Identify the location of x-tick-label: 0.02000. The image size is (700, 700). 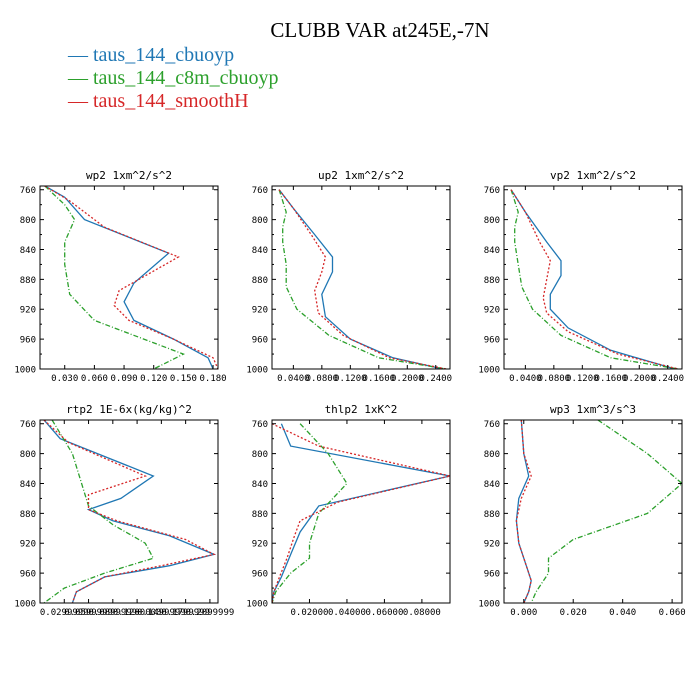
(310, 613).